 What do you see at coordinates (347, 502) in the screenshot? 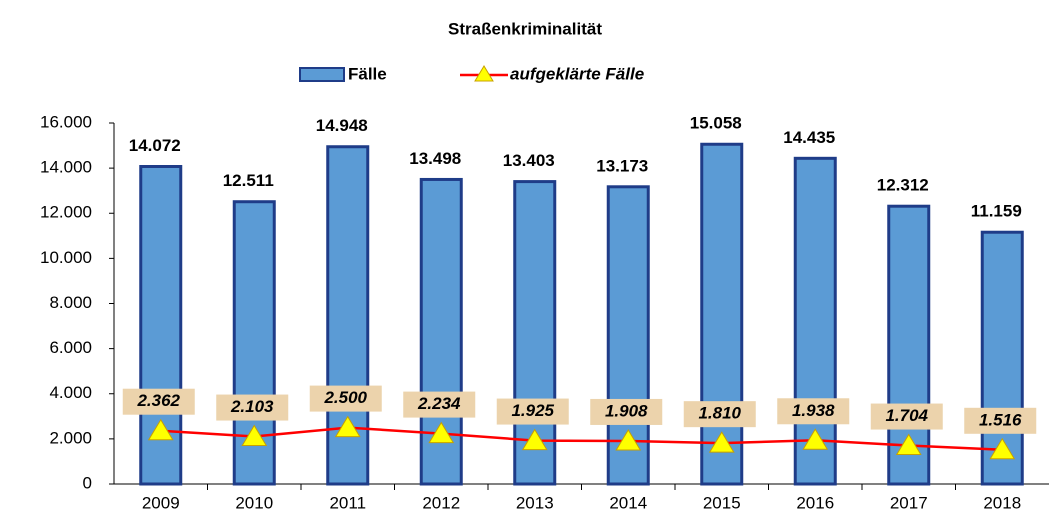
I see `x-tick-label: 2011` at bounding box center [347, 502].